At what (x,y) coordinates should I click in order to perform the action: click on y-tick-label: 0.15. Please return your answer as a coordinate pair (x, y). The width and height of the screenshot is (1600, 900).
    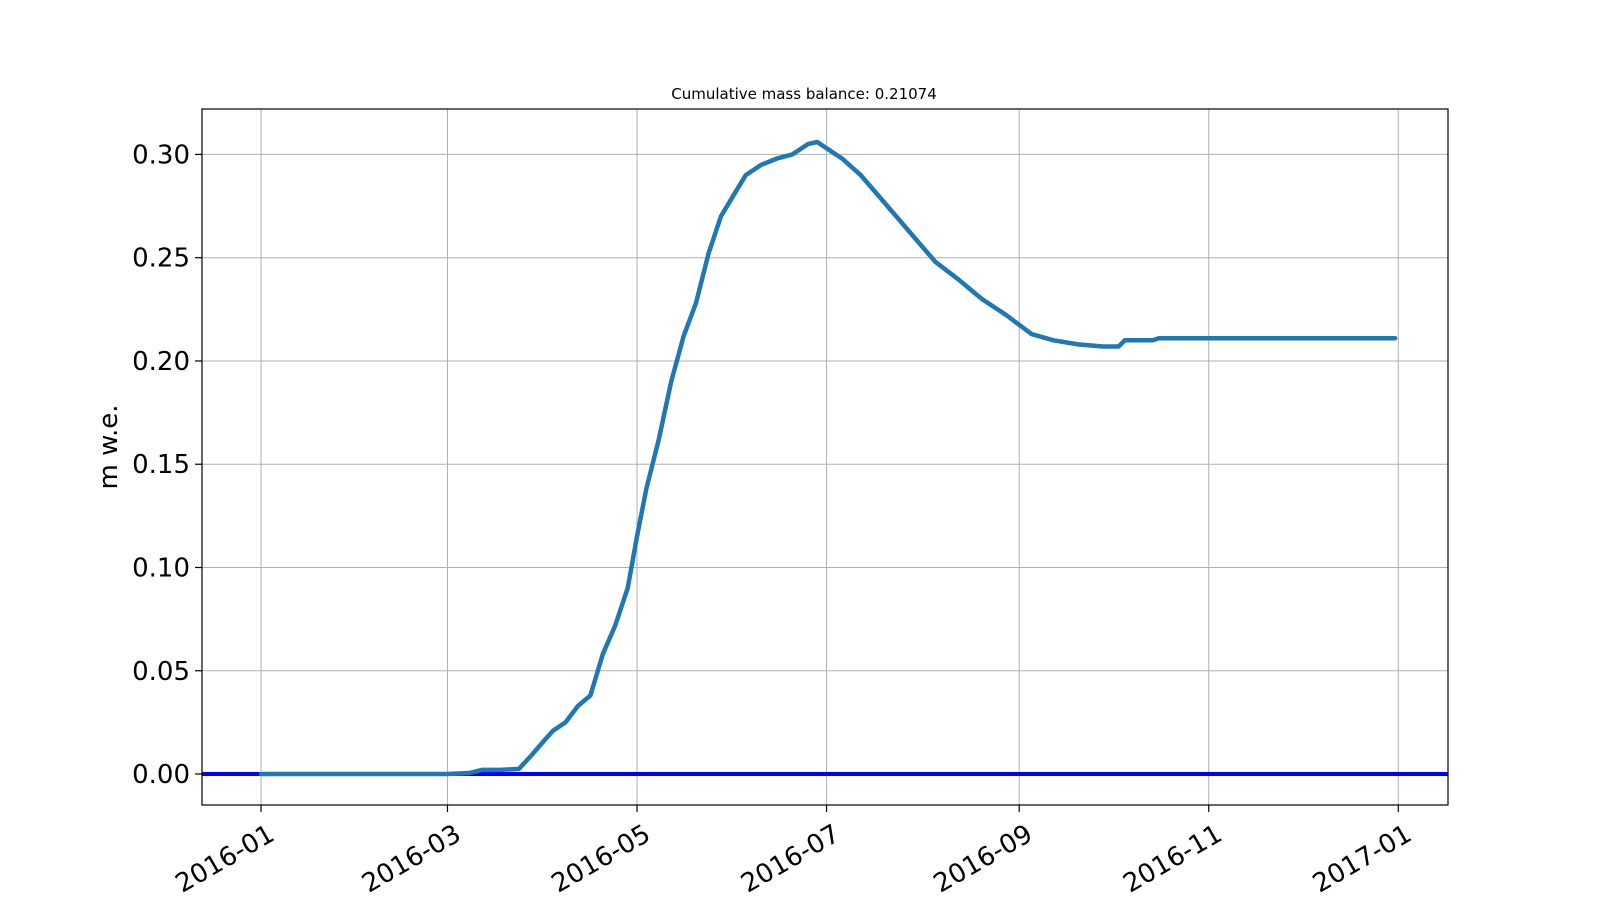
    Looking at the image, I should click on (161, 465).